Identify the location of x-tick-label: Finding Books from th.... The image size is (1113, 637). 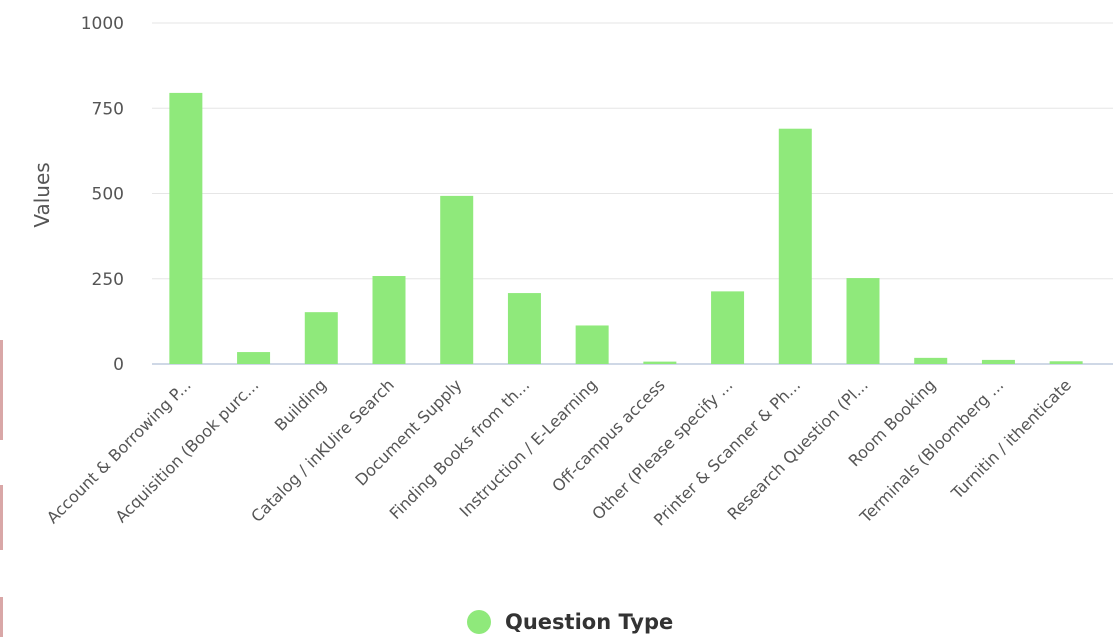
(460, 449).